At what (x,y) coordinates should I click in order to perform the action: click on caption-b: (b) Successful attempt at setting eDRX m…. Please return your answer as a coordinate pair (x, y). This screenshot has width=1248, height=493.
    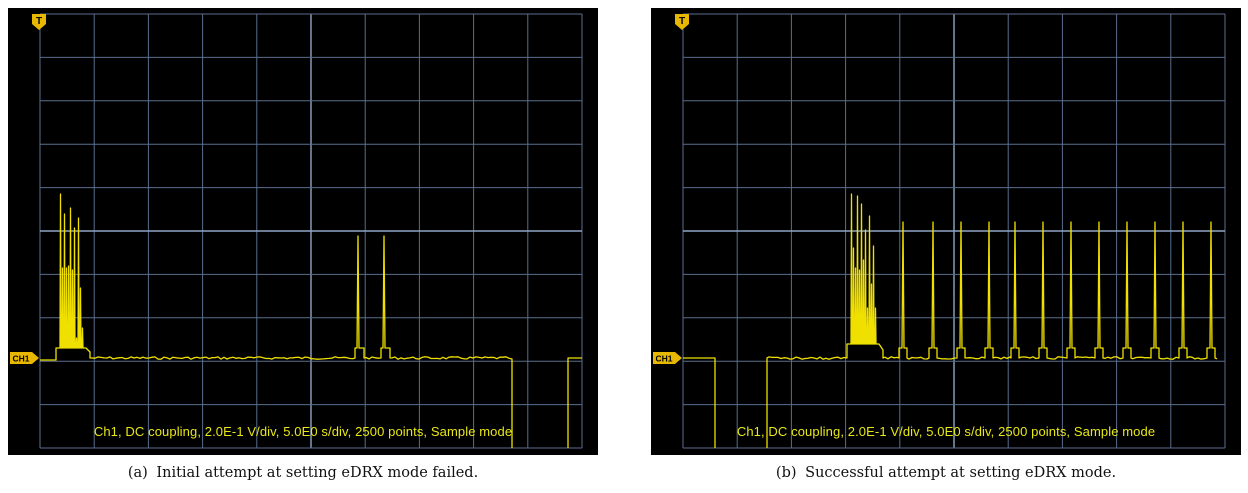
    Looking at the image, I should click on (946, 473).